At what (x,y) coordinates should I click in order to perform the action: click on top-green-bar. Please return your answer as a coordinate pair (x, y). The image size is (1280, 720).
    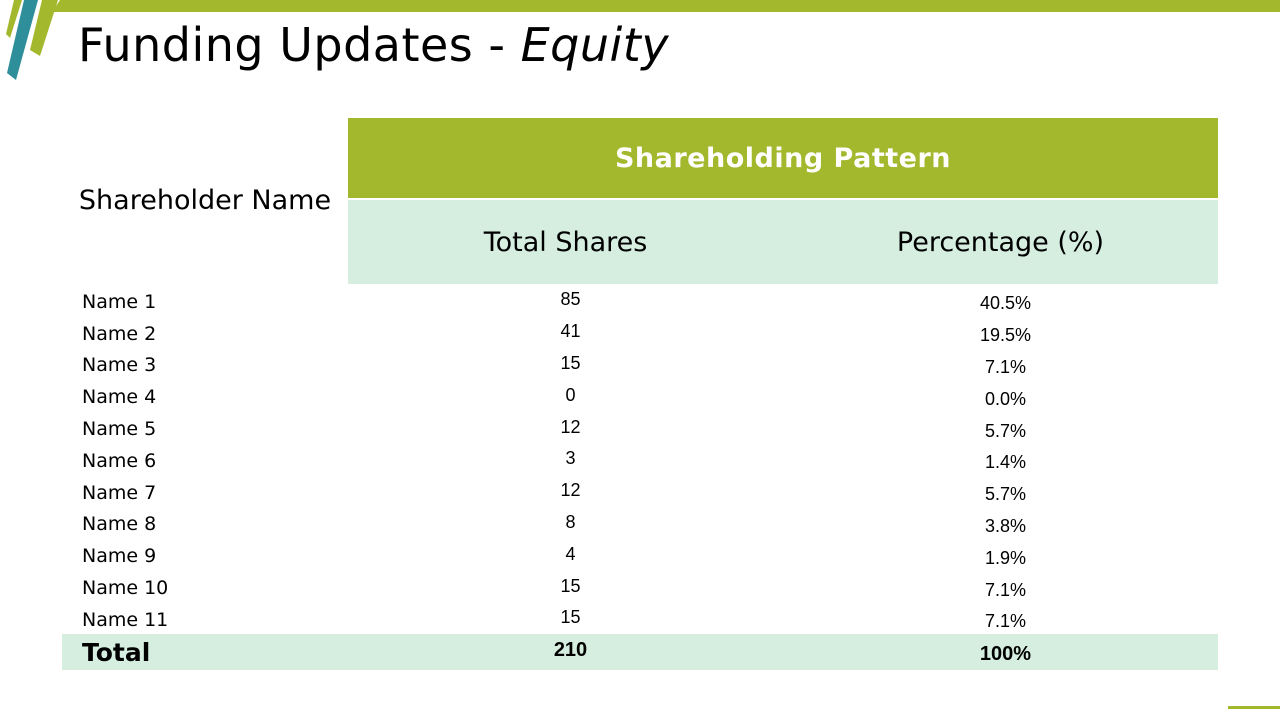
    Looking at the image, I should click on (666, 6).